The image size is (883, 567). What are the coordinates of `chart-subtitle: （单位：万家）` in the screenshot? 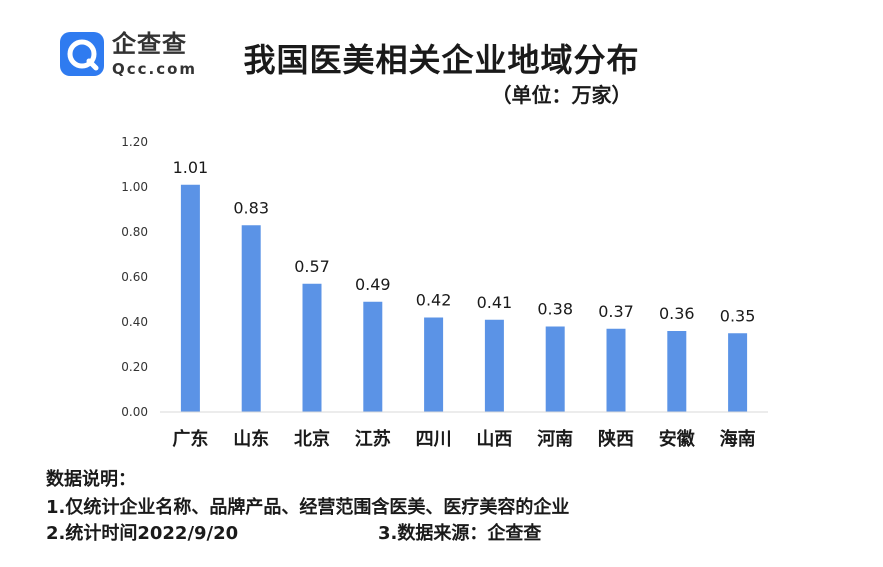 It's located at (561, 95).